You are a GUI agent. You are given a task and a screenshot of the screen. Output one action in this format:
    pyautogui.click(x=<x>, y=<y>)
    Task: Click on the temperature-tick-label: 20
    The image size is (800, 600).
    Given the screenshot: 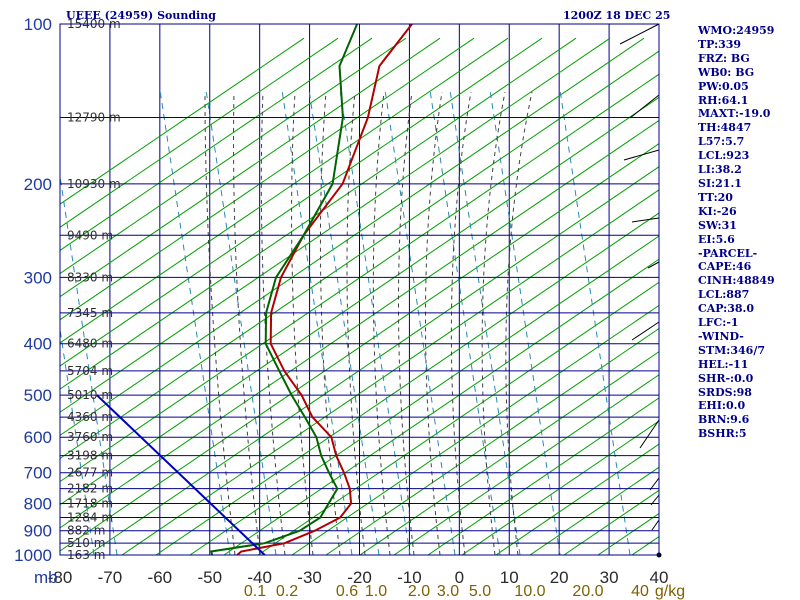 What is the action you would take?
    pyautogui.click(x=559, y=577)
    